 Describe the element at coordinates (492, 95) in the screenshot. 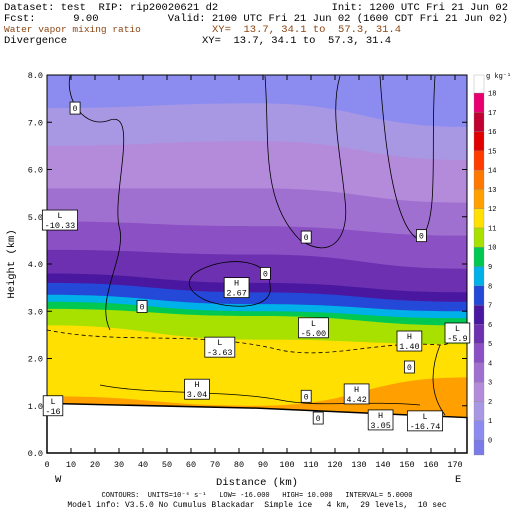

I see `colorbar-label: 18` at that location.